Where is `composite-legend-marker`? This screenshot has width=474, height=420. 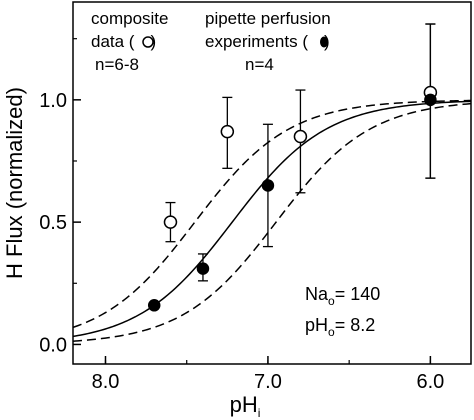
composite-legend-marker is located at coordinates (148, 42).